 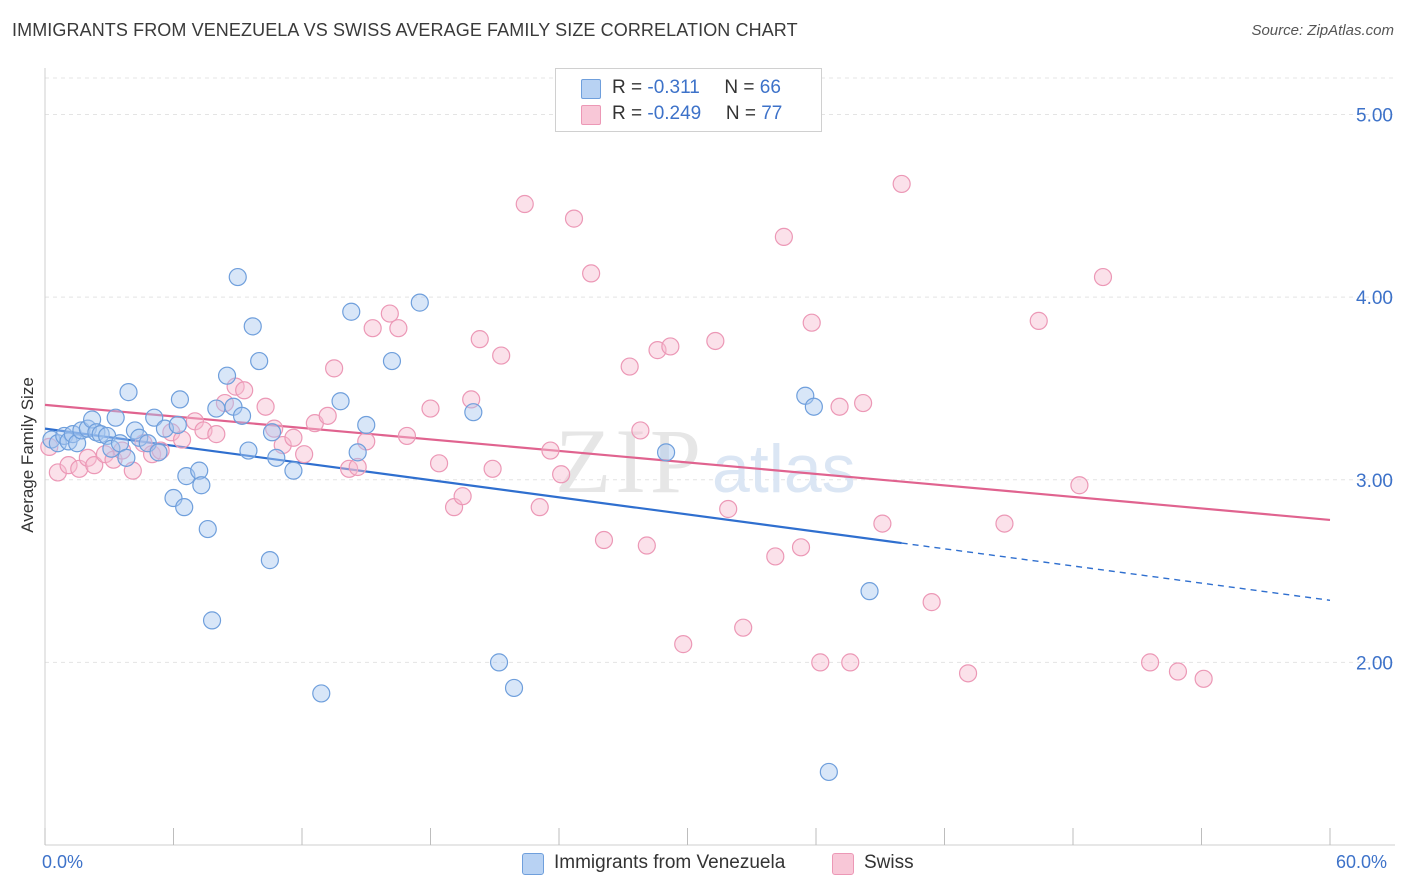 I want to click on legend-label-venezuela: Immigrants from Venezuela, so click(x=670, y=862).